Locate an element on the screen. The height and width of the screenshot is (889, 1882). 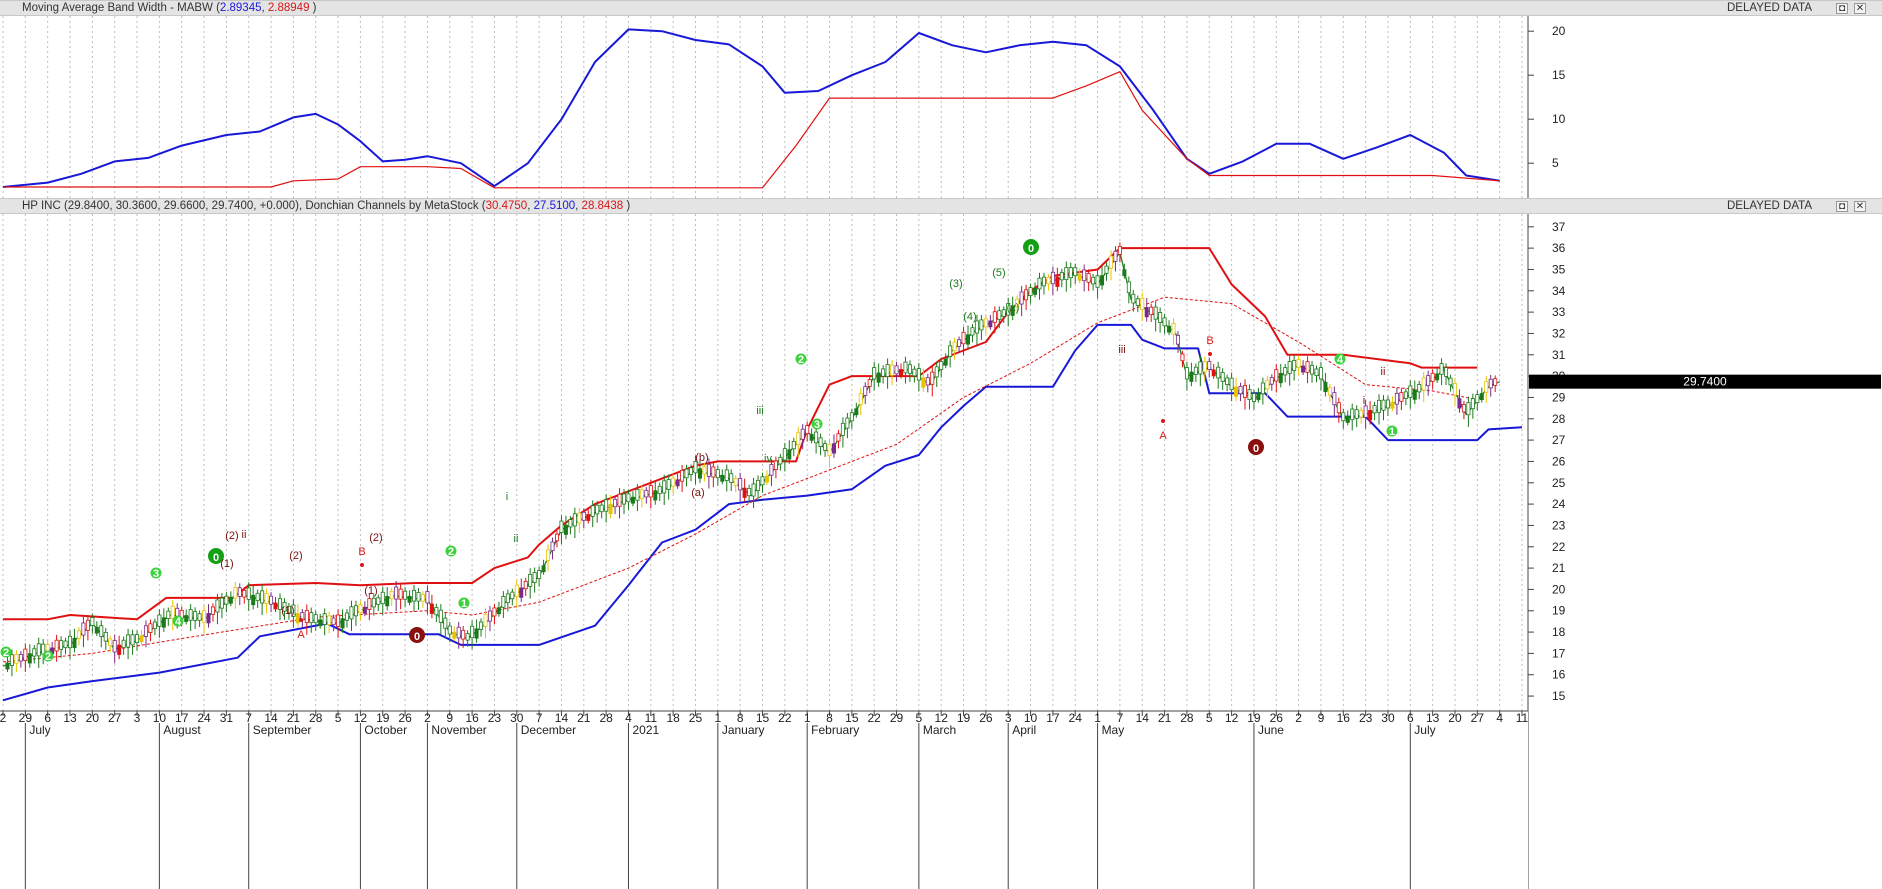
wave-circle-label: 2 is located at coordinates (451, 552).